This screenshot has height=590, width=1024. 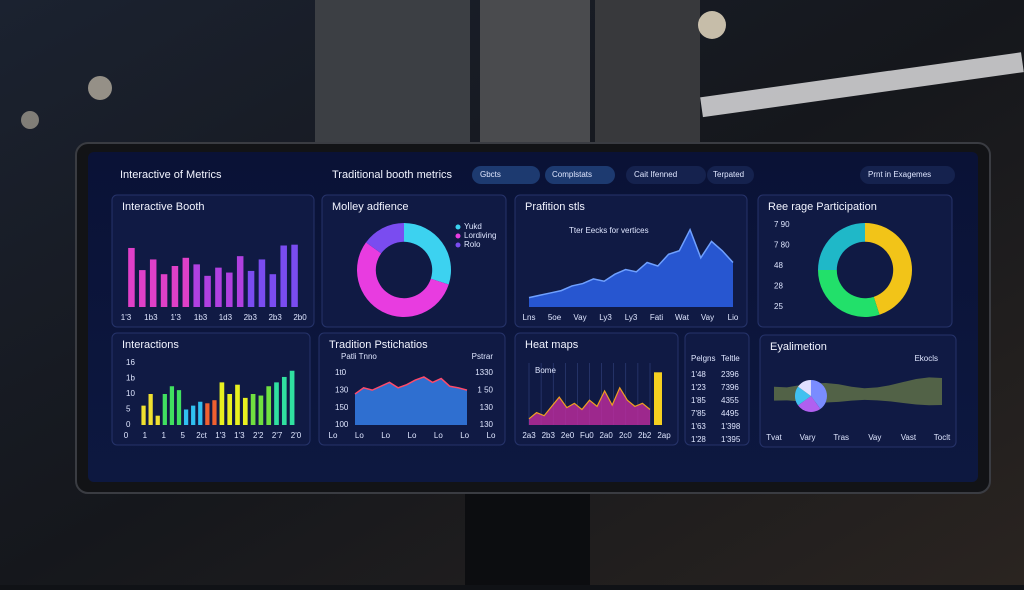 I want to click on table-cell: 7396, so click(x=730, y=387).